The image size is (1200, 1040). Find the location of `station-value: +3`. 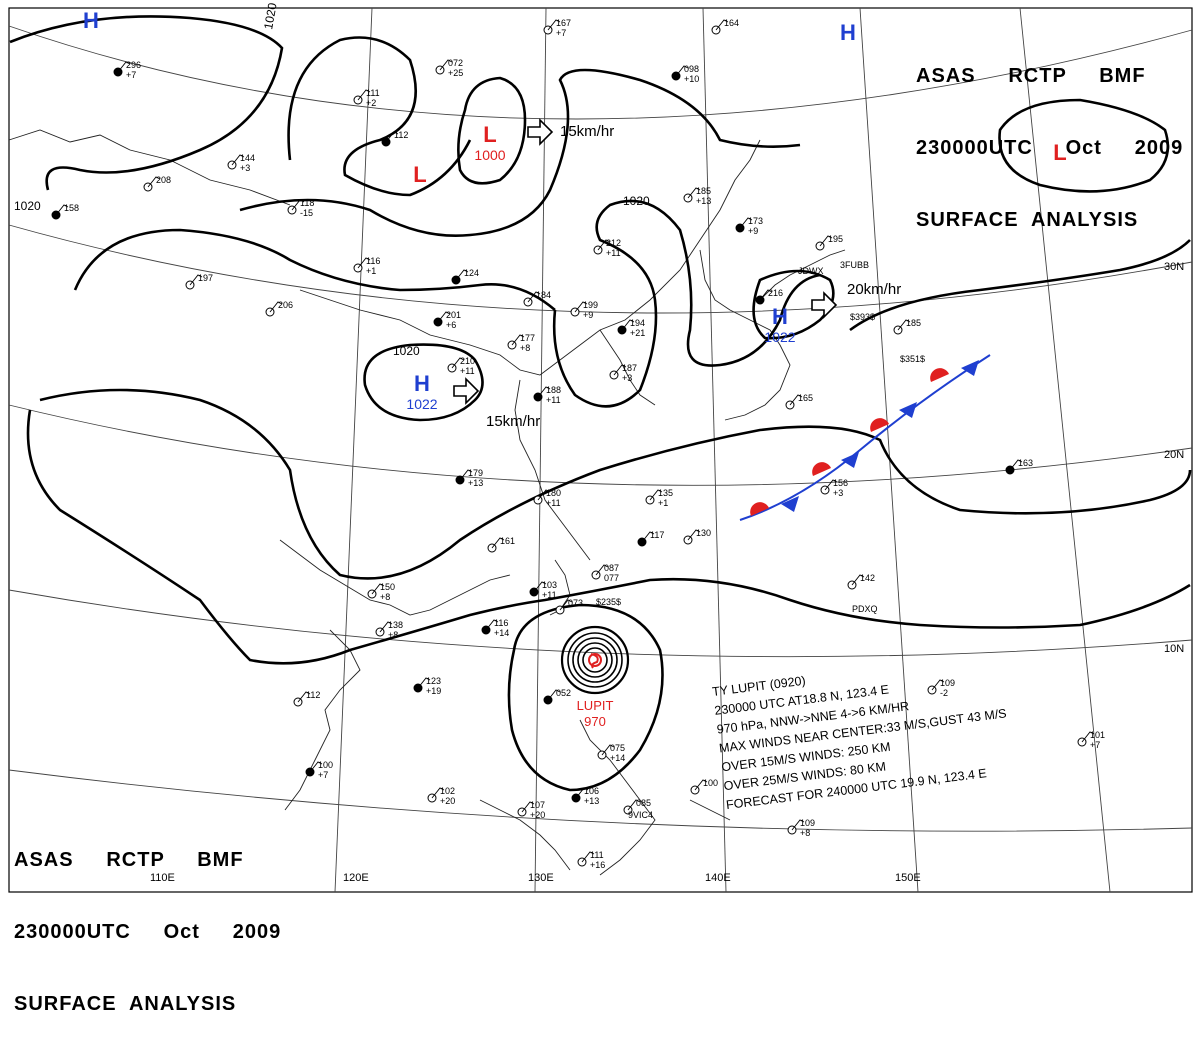

station-value: +3 is located at coordinates (838, 493).